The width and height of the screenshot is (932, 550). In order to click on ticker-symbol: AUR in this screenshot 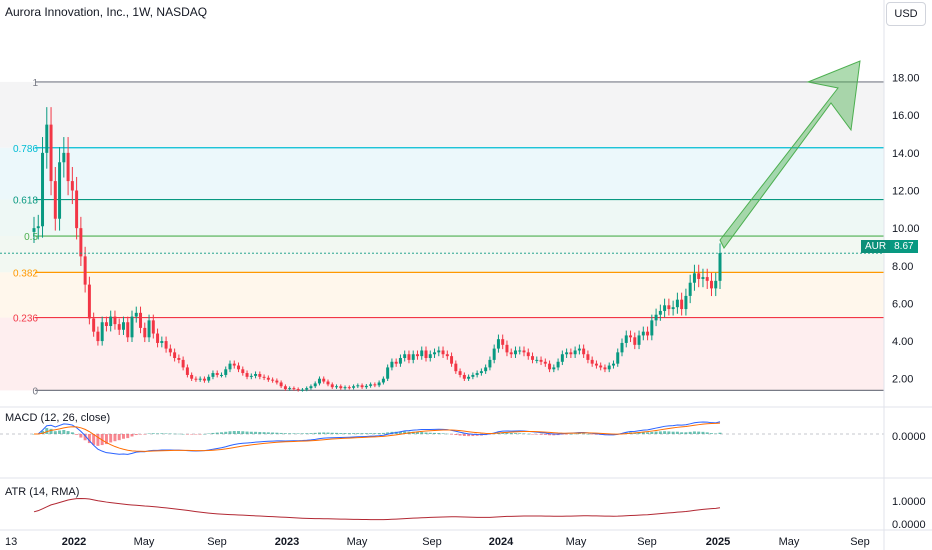, I will do `click(876, 246)`.